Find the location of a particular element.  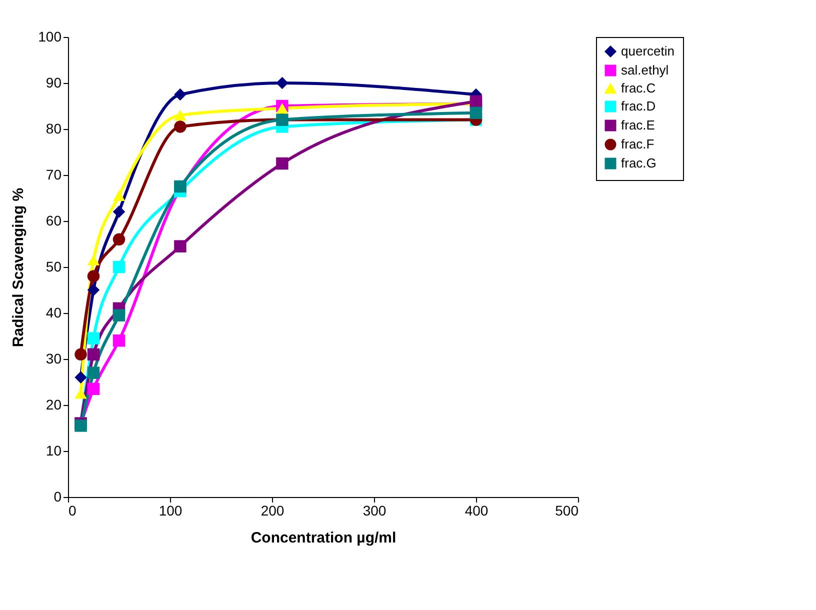

y-tick-label: 10 is located at coordinates (54, 450).